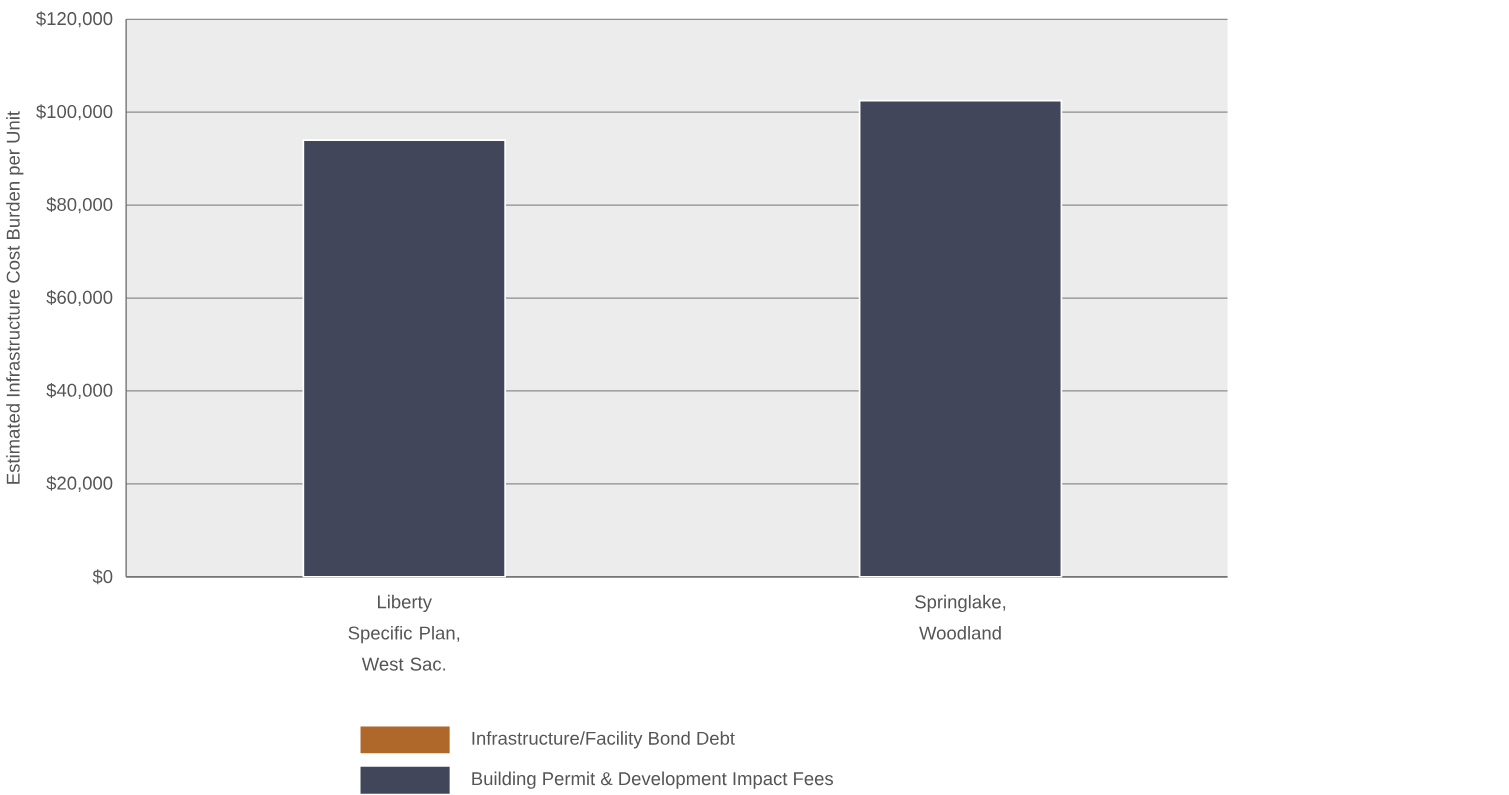 This screenshot has width=1509, height=795. I want to click on y-tick-label: $80,000, so click(79, 205).